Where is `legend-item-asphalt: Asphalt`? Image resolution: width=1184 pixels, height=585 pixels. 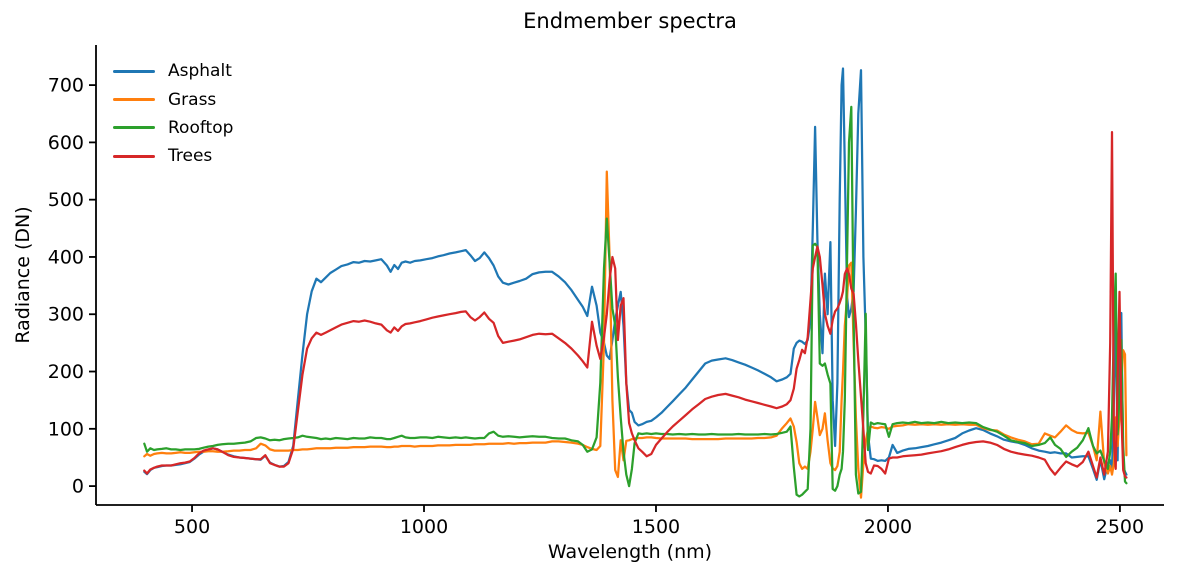
legend-item-asphalt: Asphalt is located at coordinates (173, 71).